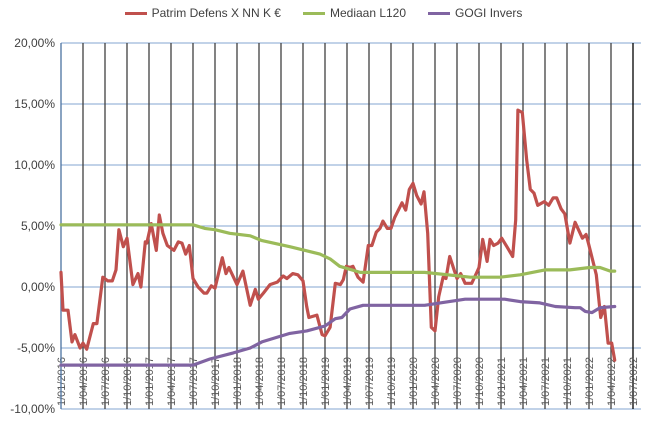 The height and width of the screenshot is (425, 647). Describe the element at coordinates (84, 381) in the screenshot. I see `x-tick-label: 1/04/2016` at that location.